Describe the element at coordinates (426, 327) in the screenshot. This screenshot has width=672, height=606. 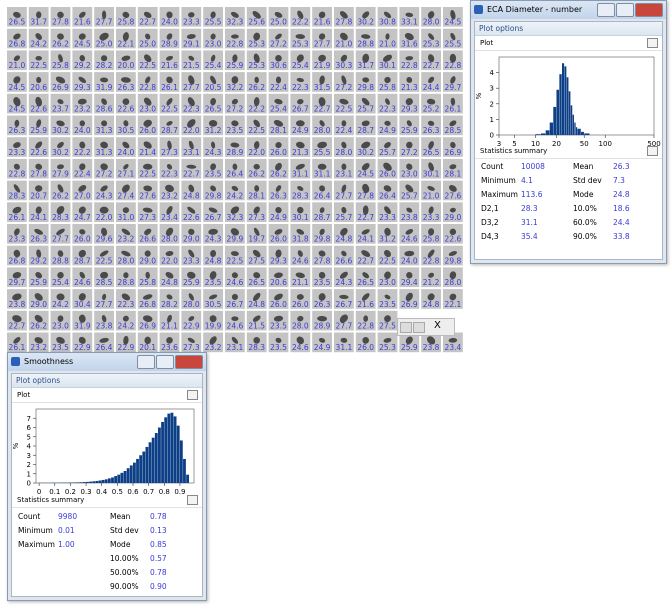
I see `thumbnail-nav: X` at that location.